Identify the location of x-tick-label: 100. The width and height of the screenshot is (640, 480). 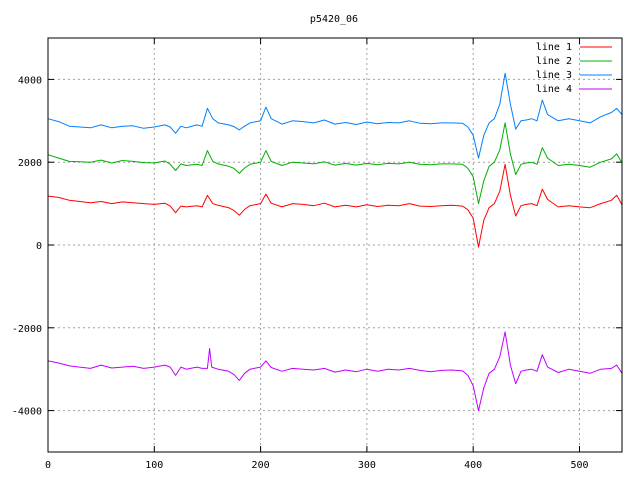
(154, 465).